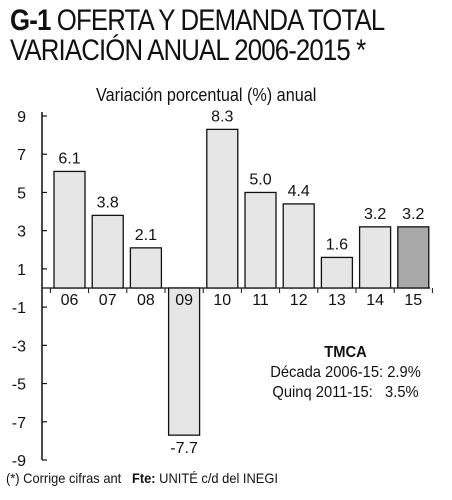 The height and width of the screenshot is (500, 452). Describe the element at coordinates (19, 385) in the screenshot. I see `y-tick-label: -5` at that location.